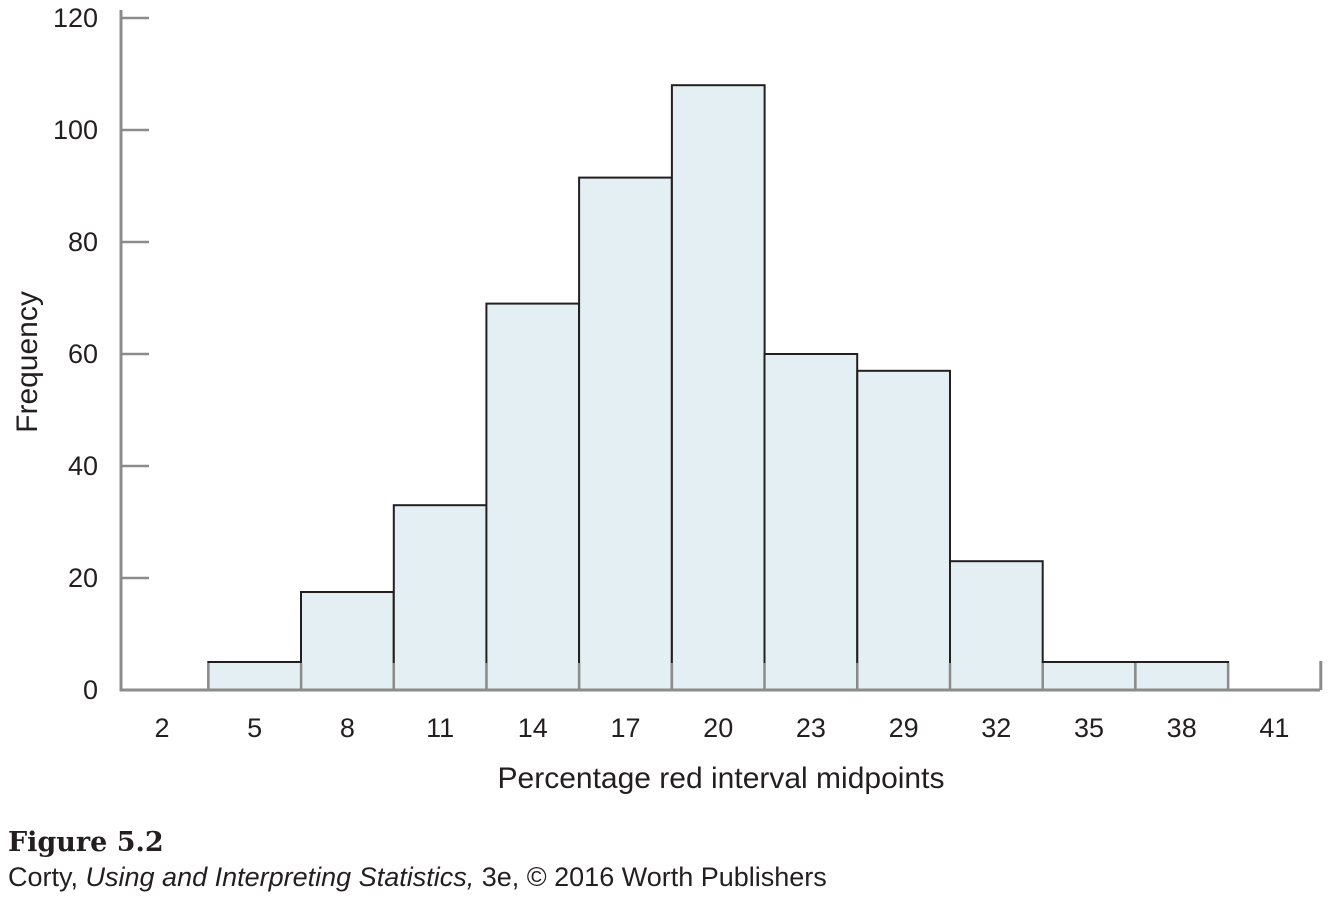 This screenshot has height=900, width=1334. Describe the element at coordinates (75, 130) in the screenshot. I see `y-tick-label-100: 100` at that location.